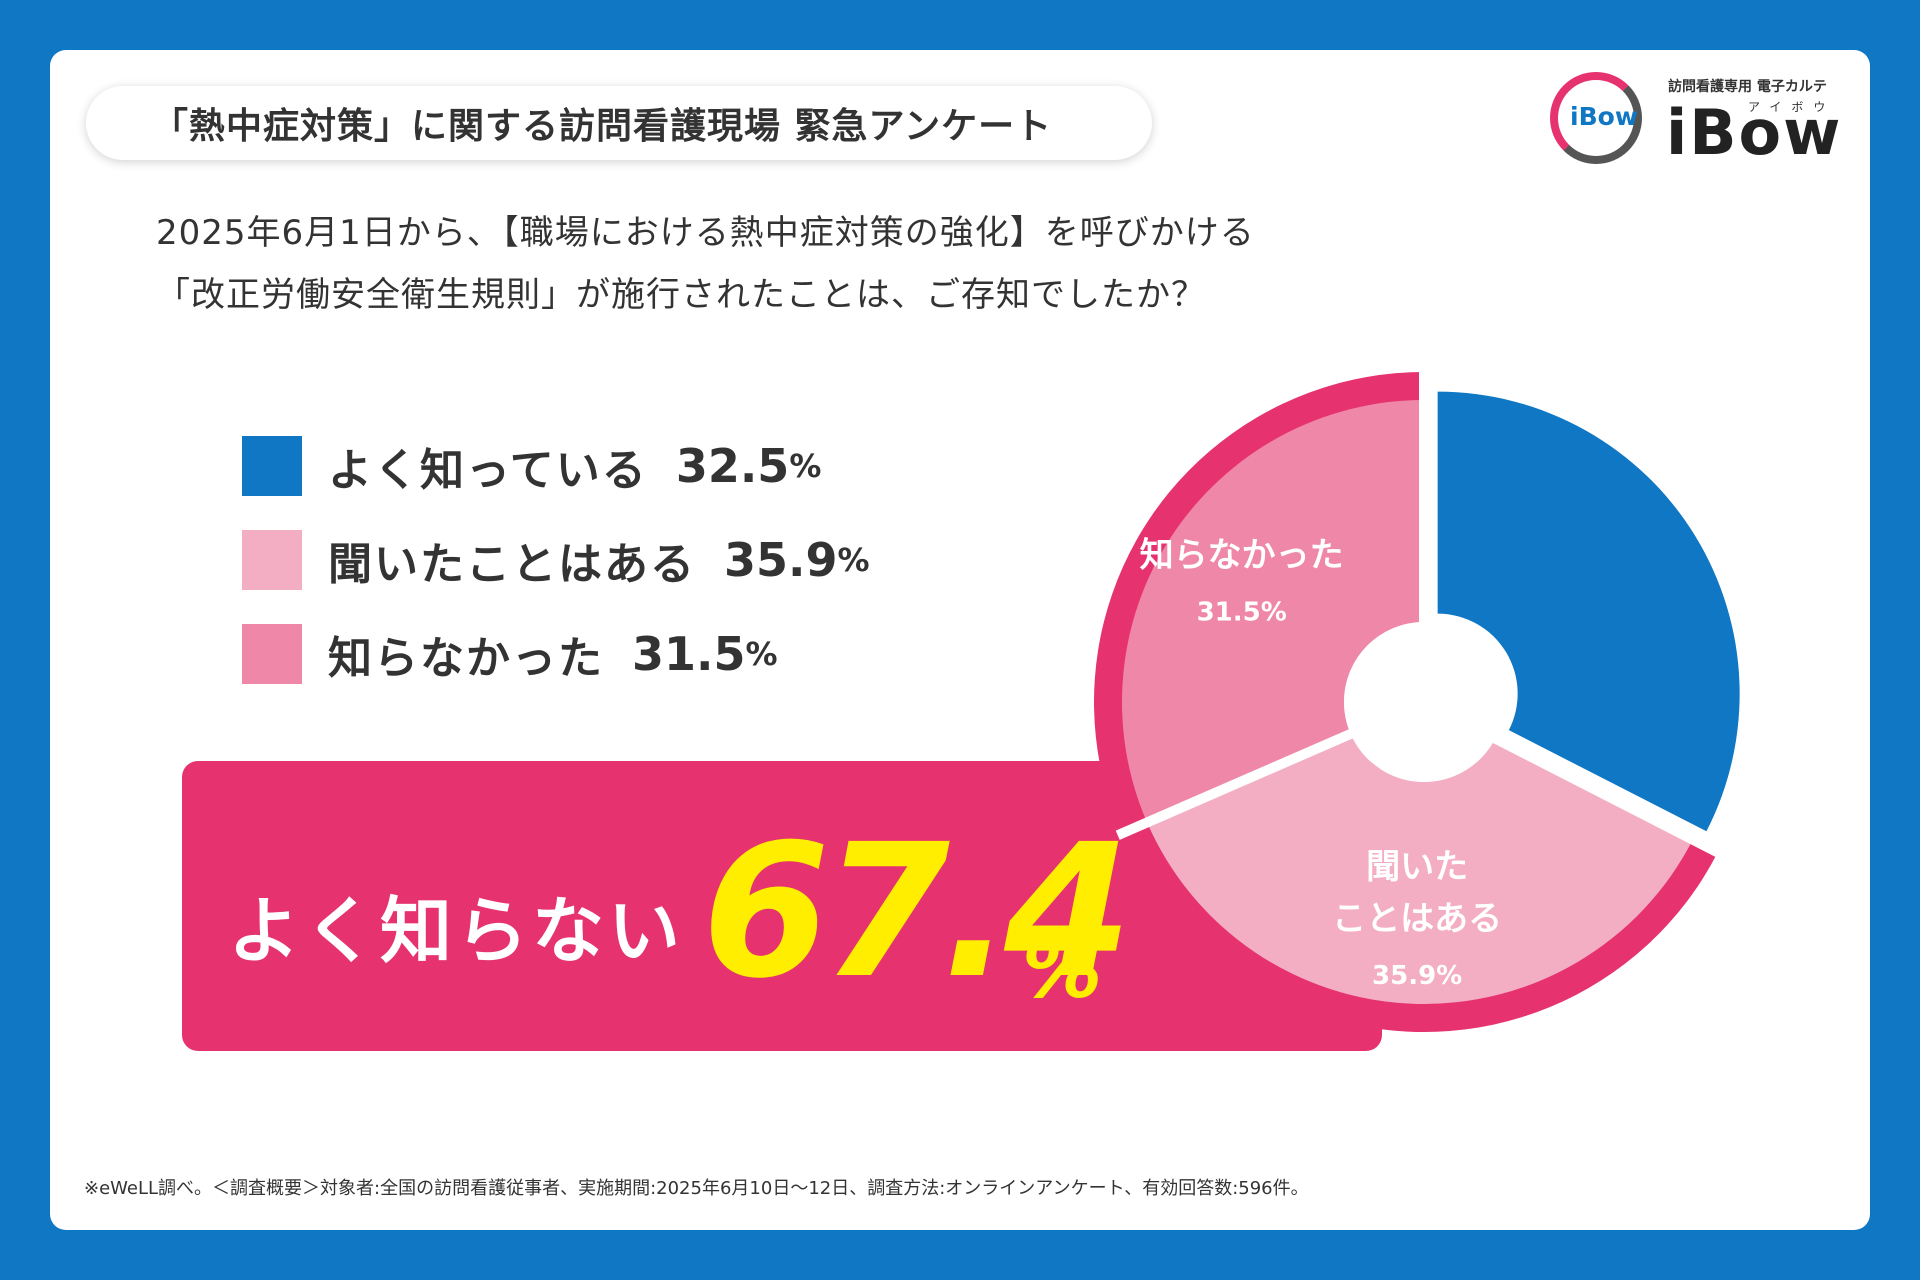  Describe the element at coordinates (619, 123) in the screenshot. I see `page-title: 「熱中症対策」に関する訪問看護現場 緊急アンケート` at that location.